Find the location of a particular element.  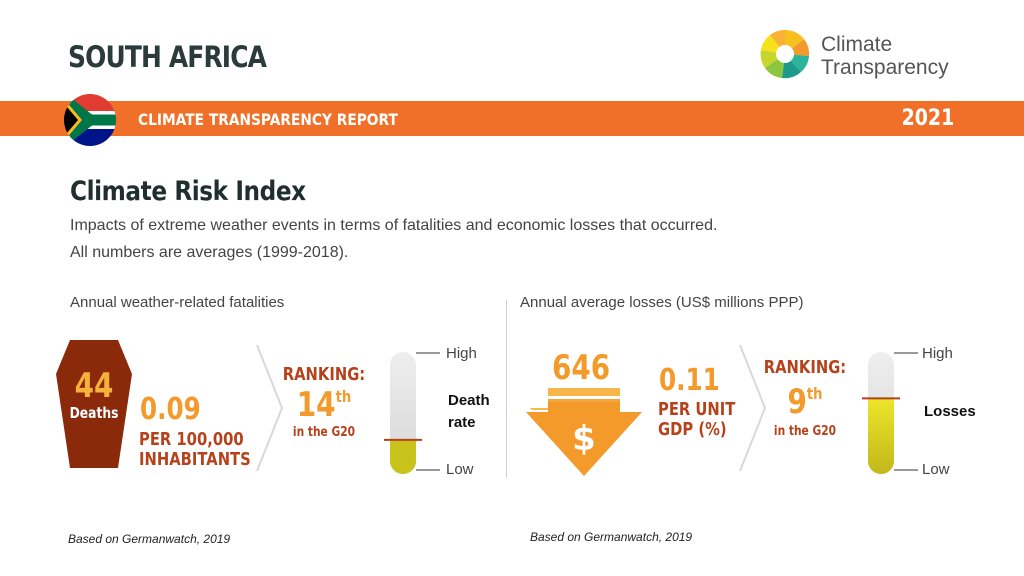

fatalities-ranking-value: 14th is located at coordinates (324, 405).